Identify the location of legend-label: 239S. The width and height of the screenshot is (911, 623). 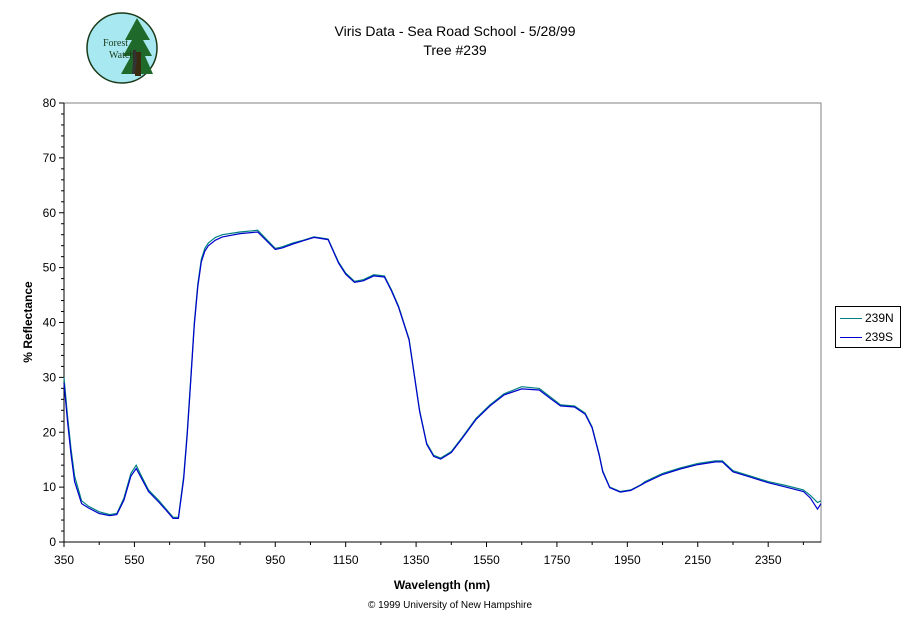
(879, 337).